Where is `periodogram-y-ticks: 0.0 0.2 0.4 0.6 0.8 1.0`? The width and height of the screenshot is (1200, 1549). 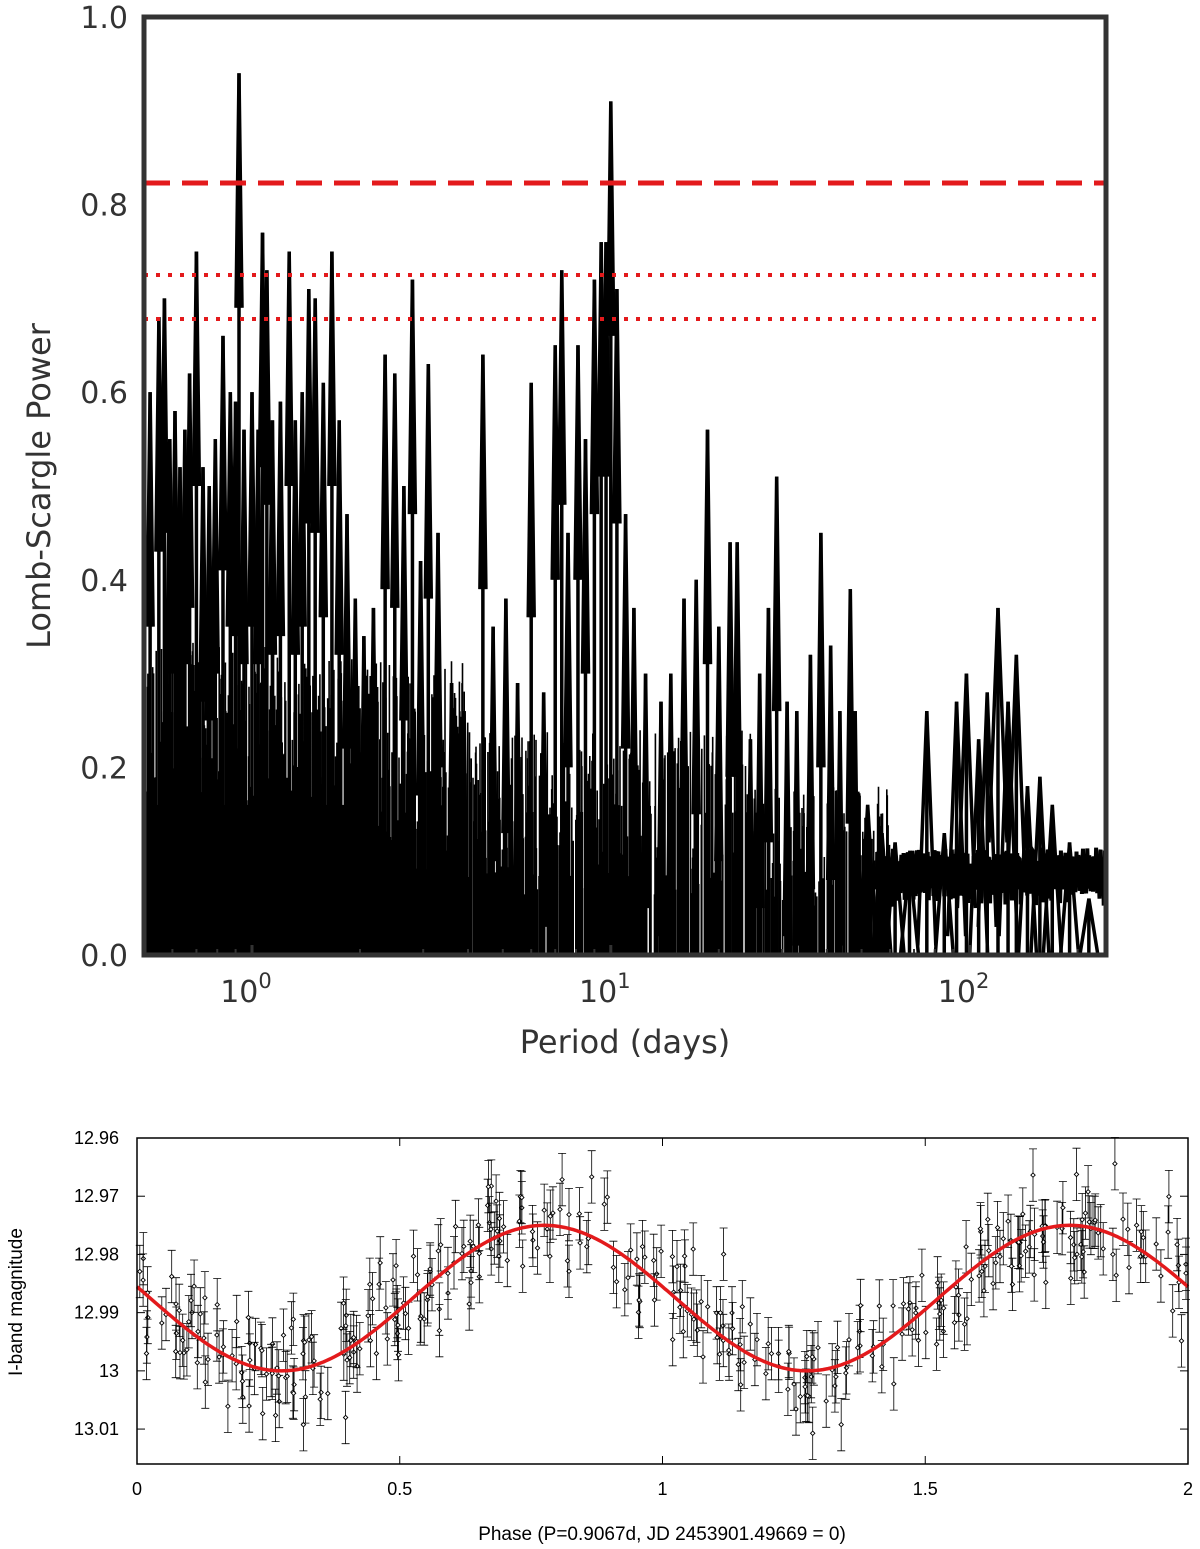 periodogram-y-ticks: 0.0 0.2 0.4 0.6 0.8 1.0 is located at coordinates (104, 487).